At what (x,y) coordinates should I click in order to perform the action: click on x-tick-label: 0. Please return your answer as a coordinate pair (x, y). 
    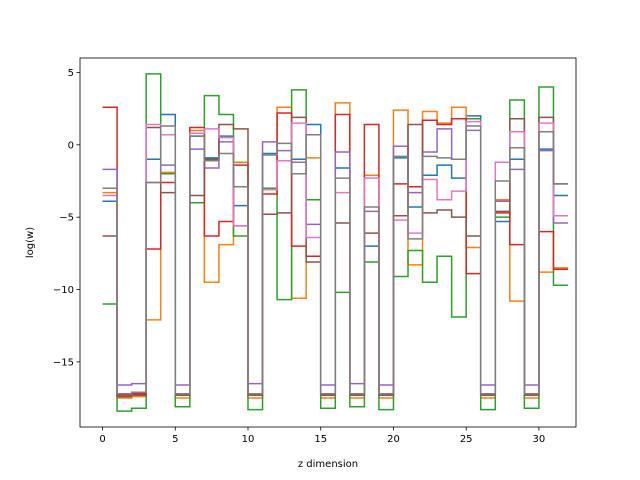
    Looking at the image, I should click on (102, 439).